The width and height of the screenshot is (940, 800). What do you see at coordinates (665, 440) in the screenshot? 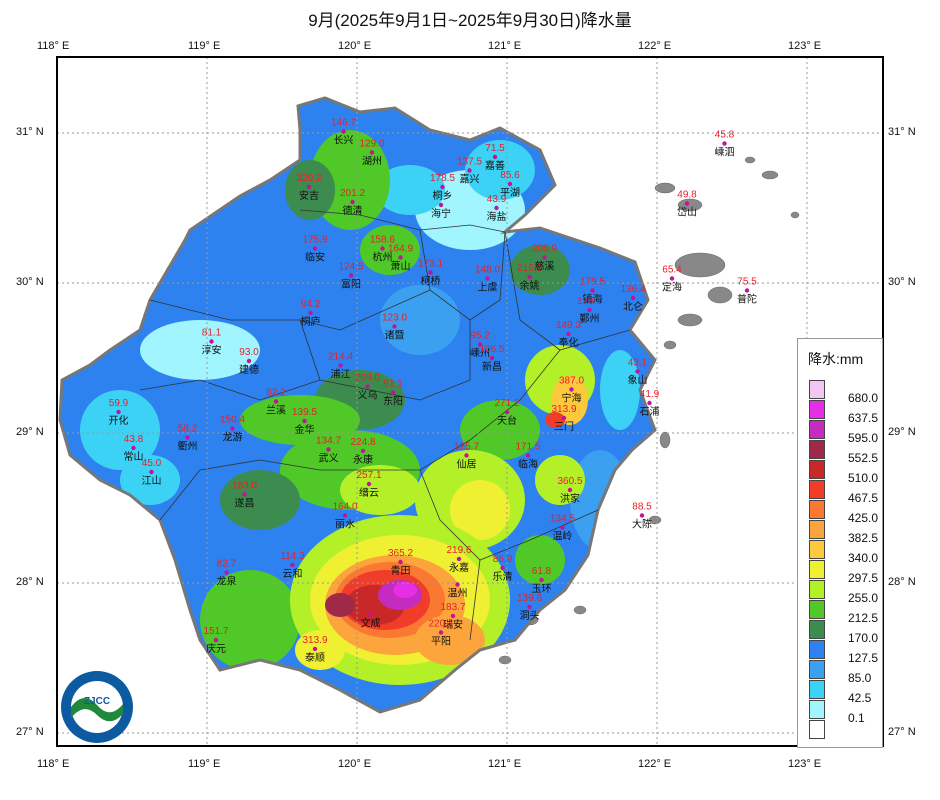
I see `island-sanmen` at bounding box center [665, 440].